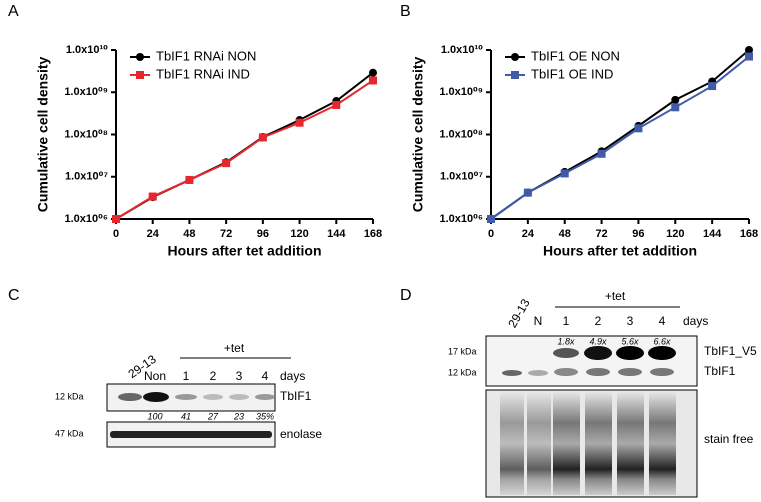 This screenshot has width=761, height=502. Describe the element at coordinates (203, 73) in the screenshot. I see `legend-label: TbIF1 RNAi IND` at that location.